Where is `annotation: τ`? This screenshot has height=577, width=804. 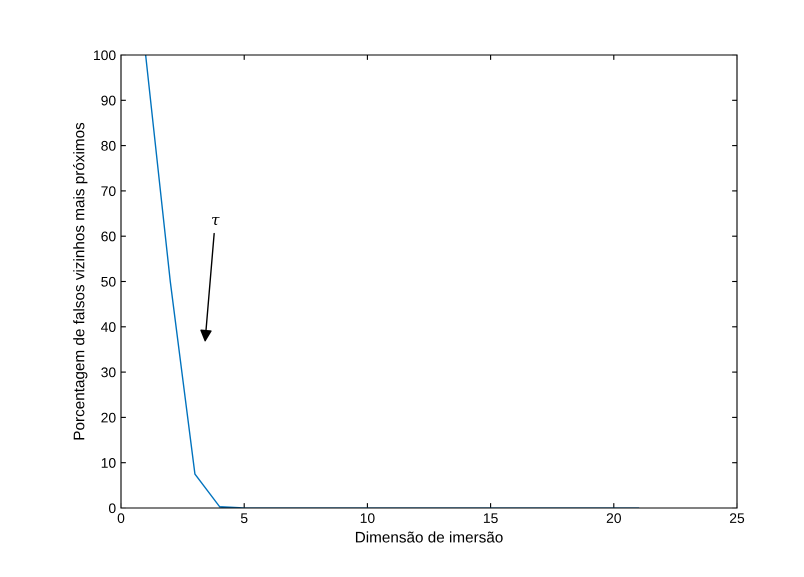 annotation: τ is located at coordinates (216, 220).